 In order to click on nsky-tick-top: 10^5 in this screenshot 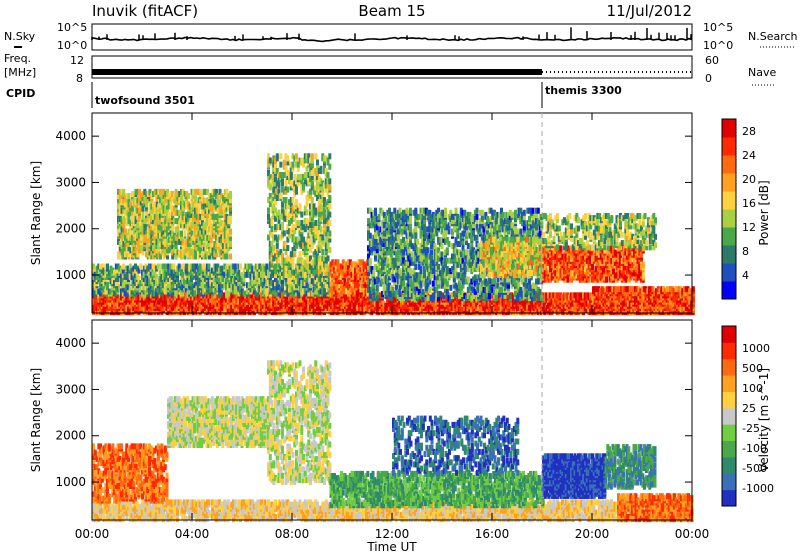, I will do `click(72, 27)`.